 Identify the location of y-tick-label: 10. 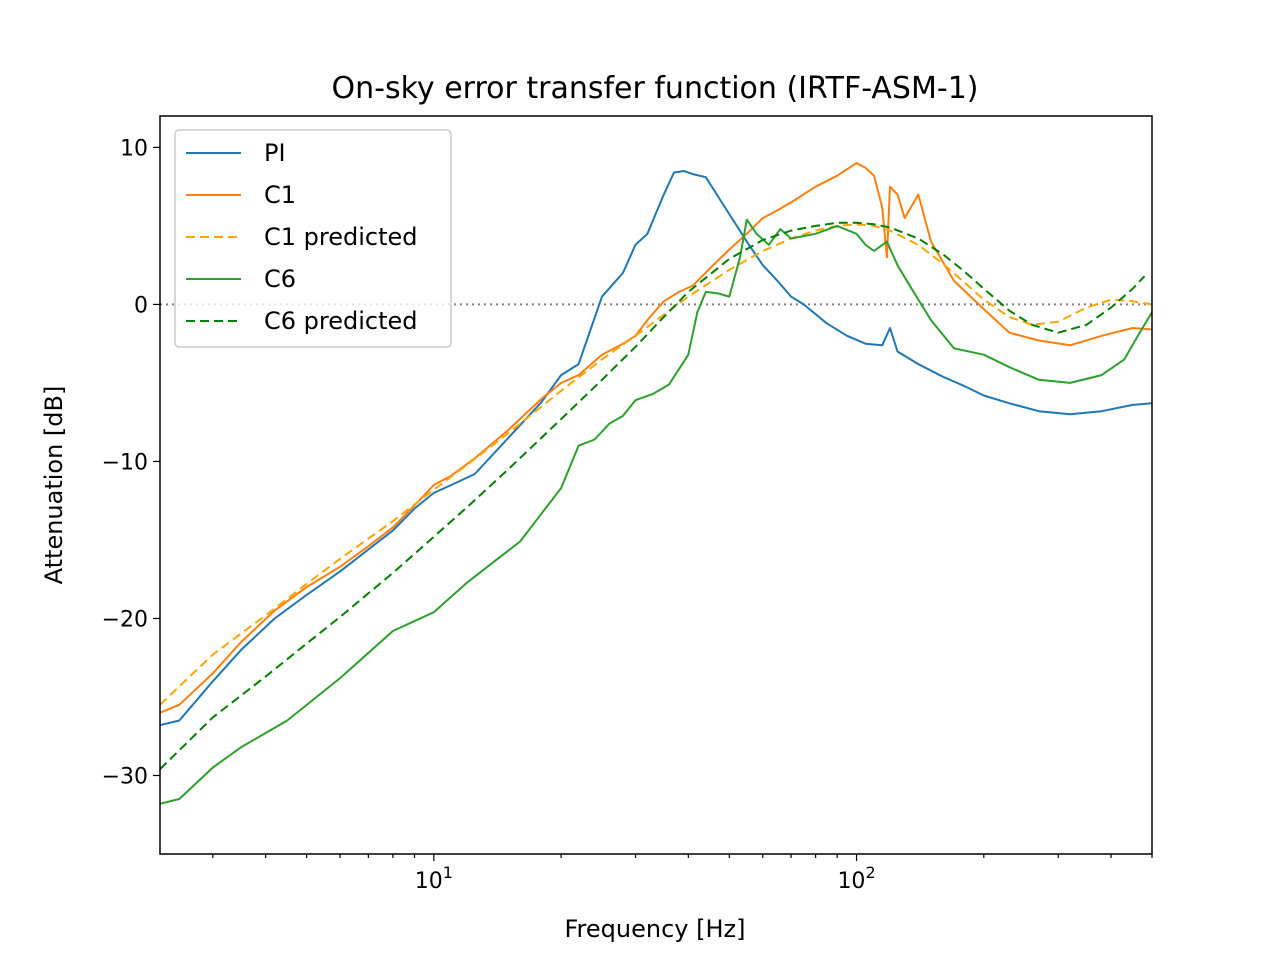
(134, 148).